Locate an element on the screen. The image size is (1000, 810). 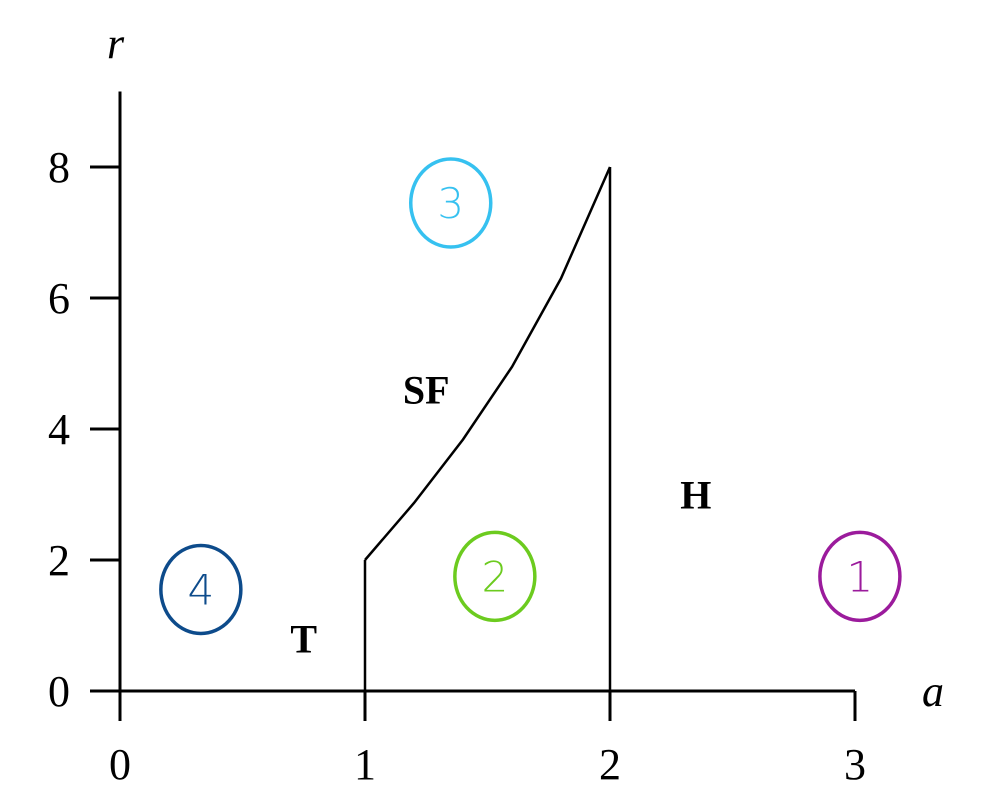
circle-number: 1 is located at coordinates (860, 576).